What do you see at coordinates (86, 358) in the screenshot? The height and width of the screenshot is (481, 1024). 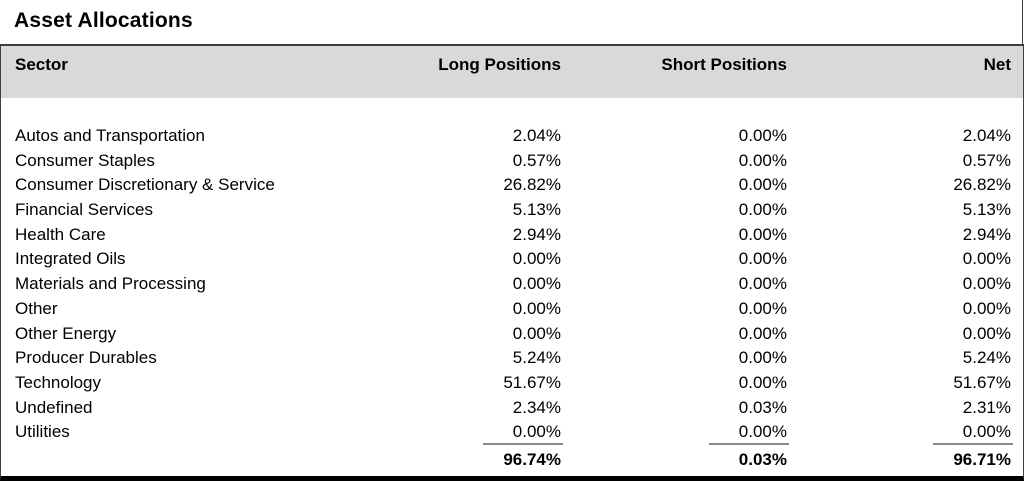 I see `sector-cell: Producer Durables` at bounding box center [86, 358].